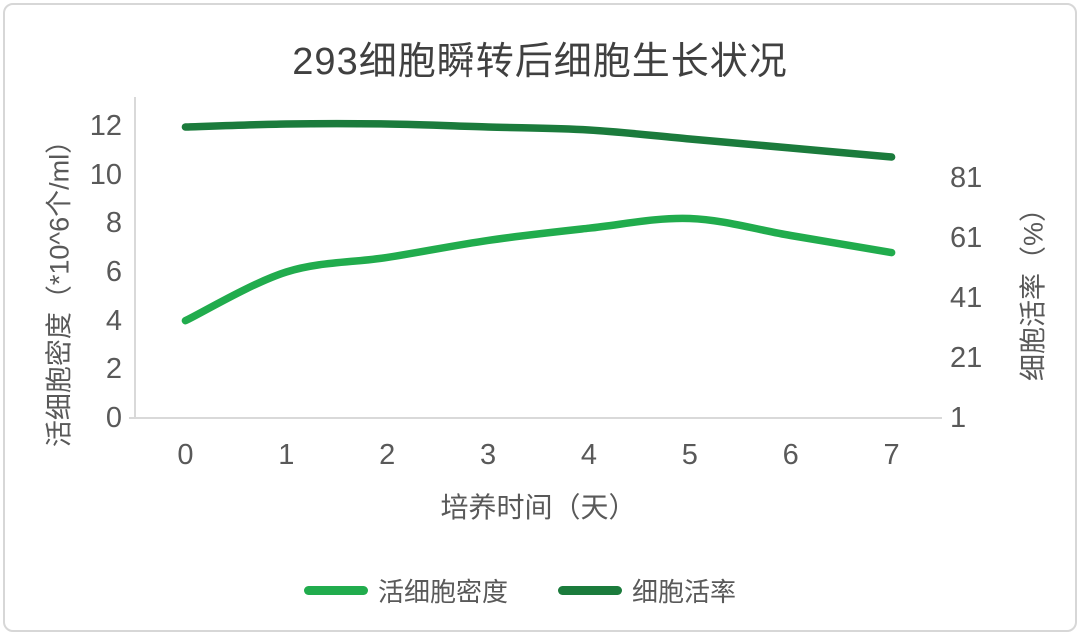  Describe the element at coordinates (59, 287) in the screenshot. I see `left-axis-title: 活细胞密度（*10^6个/ml）` at that location.